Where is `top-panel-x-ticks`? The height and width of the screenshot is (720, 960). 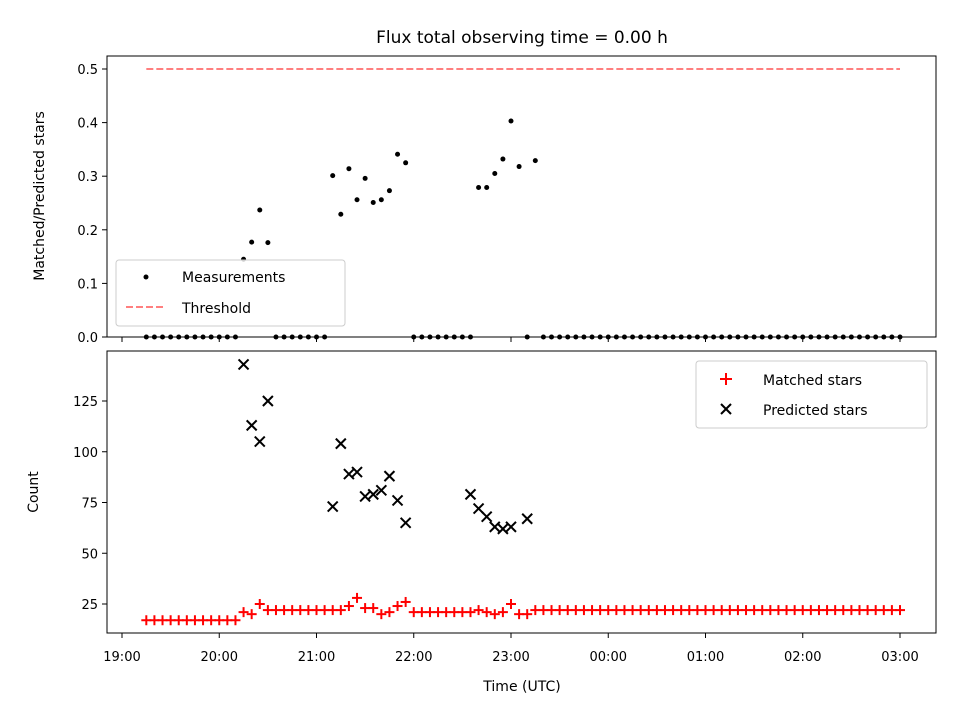 top-panel-x-ticks is located at coordinates (511, 339).